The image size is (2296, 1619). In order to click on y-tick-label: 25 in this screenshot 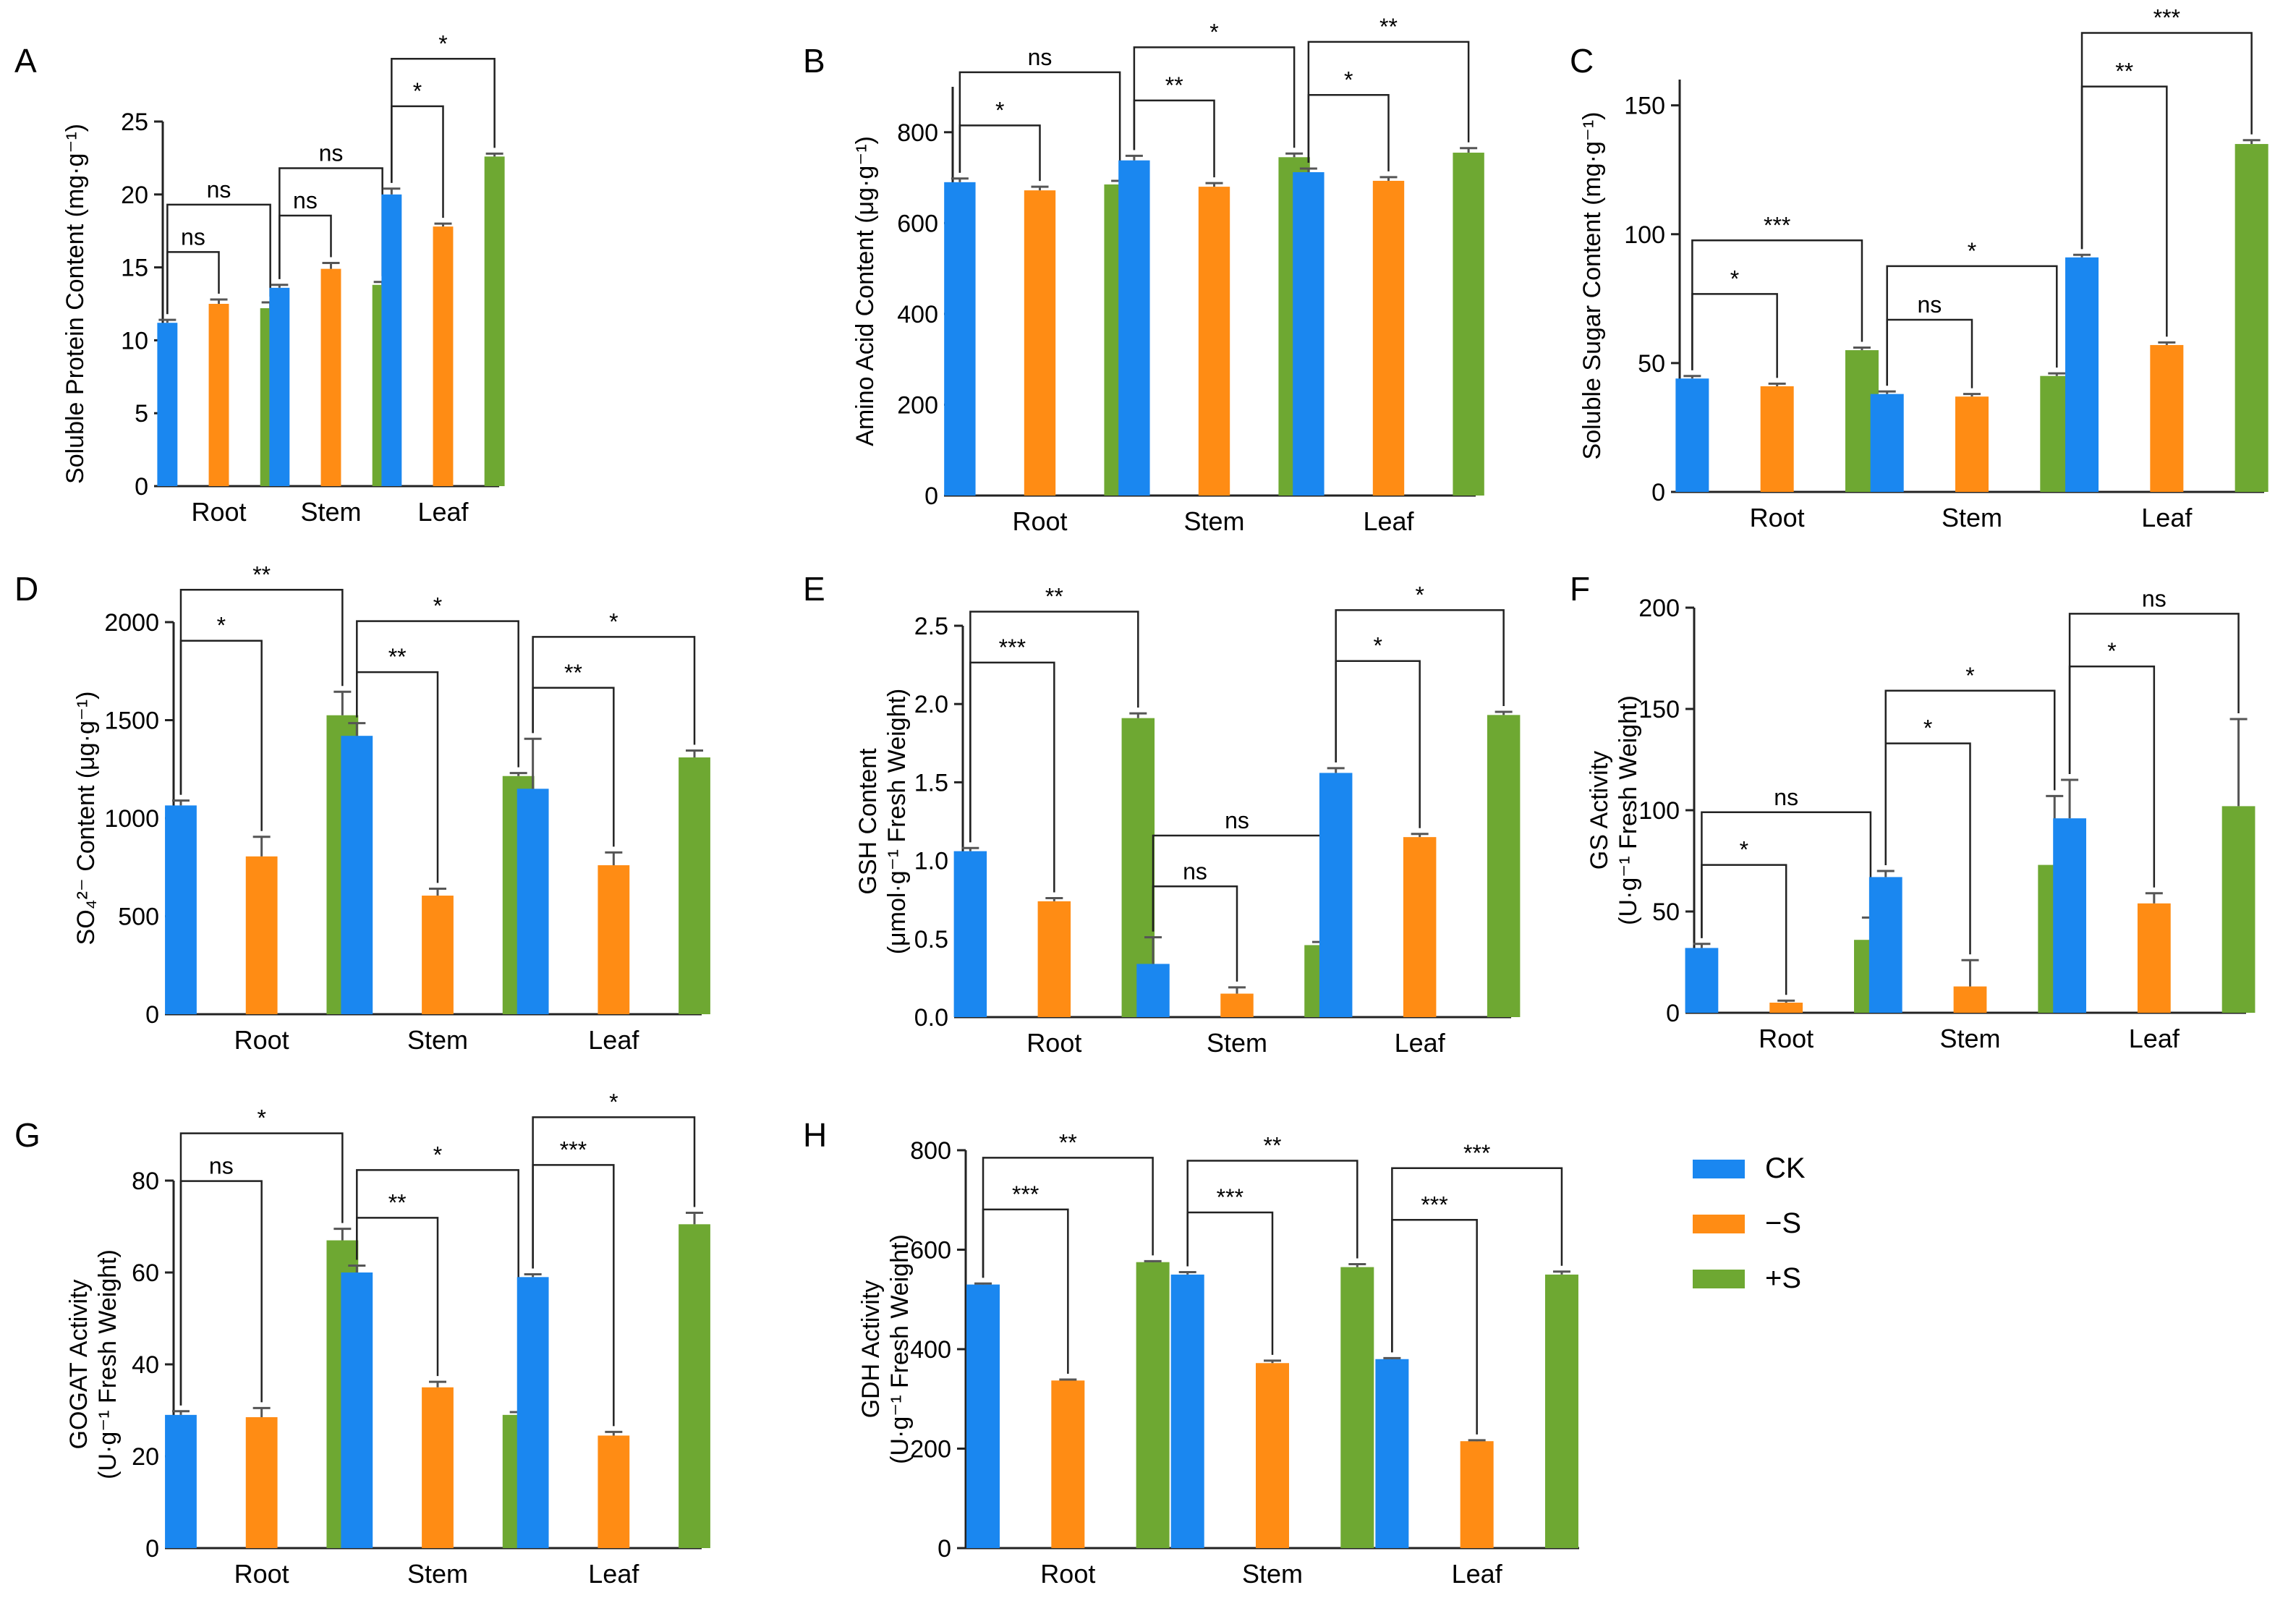, I will do `click(134, 122)`.